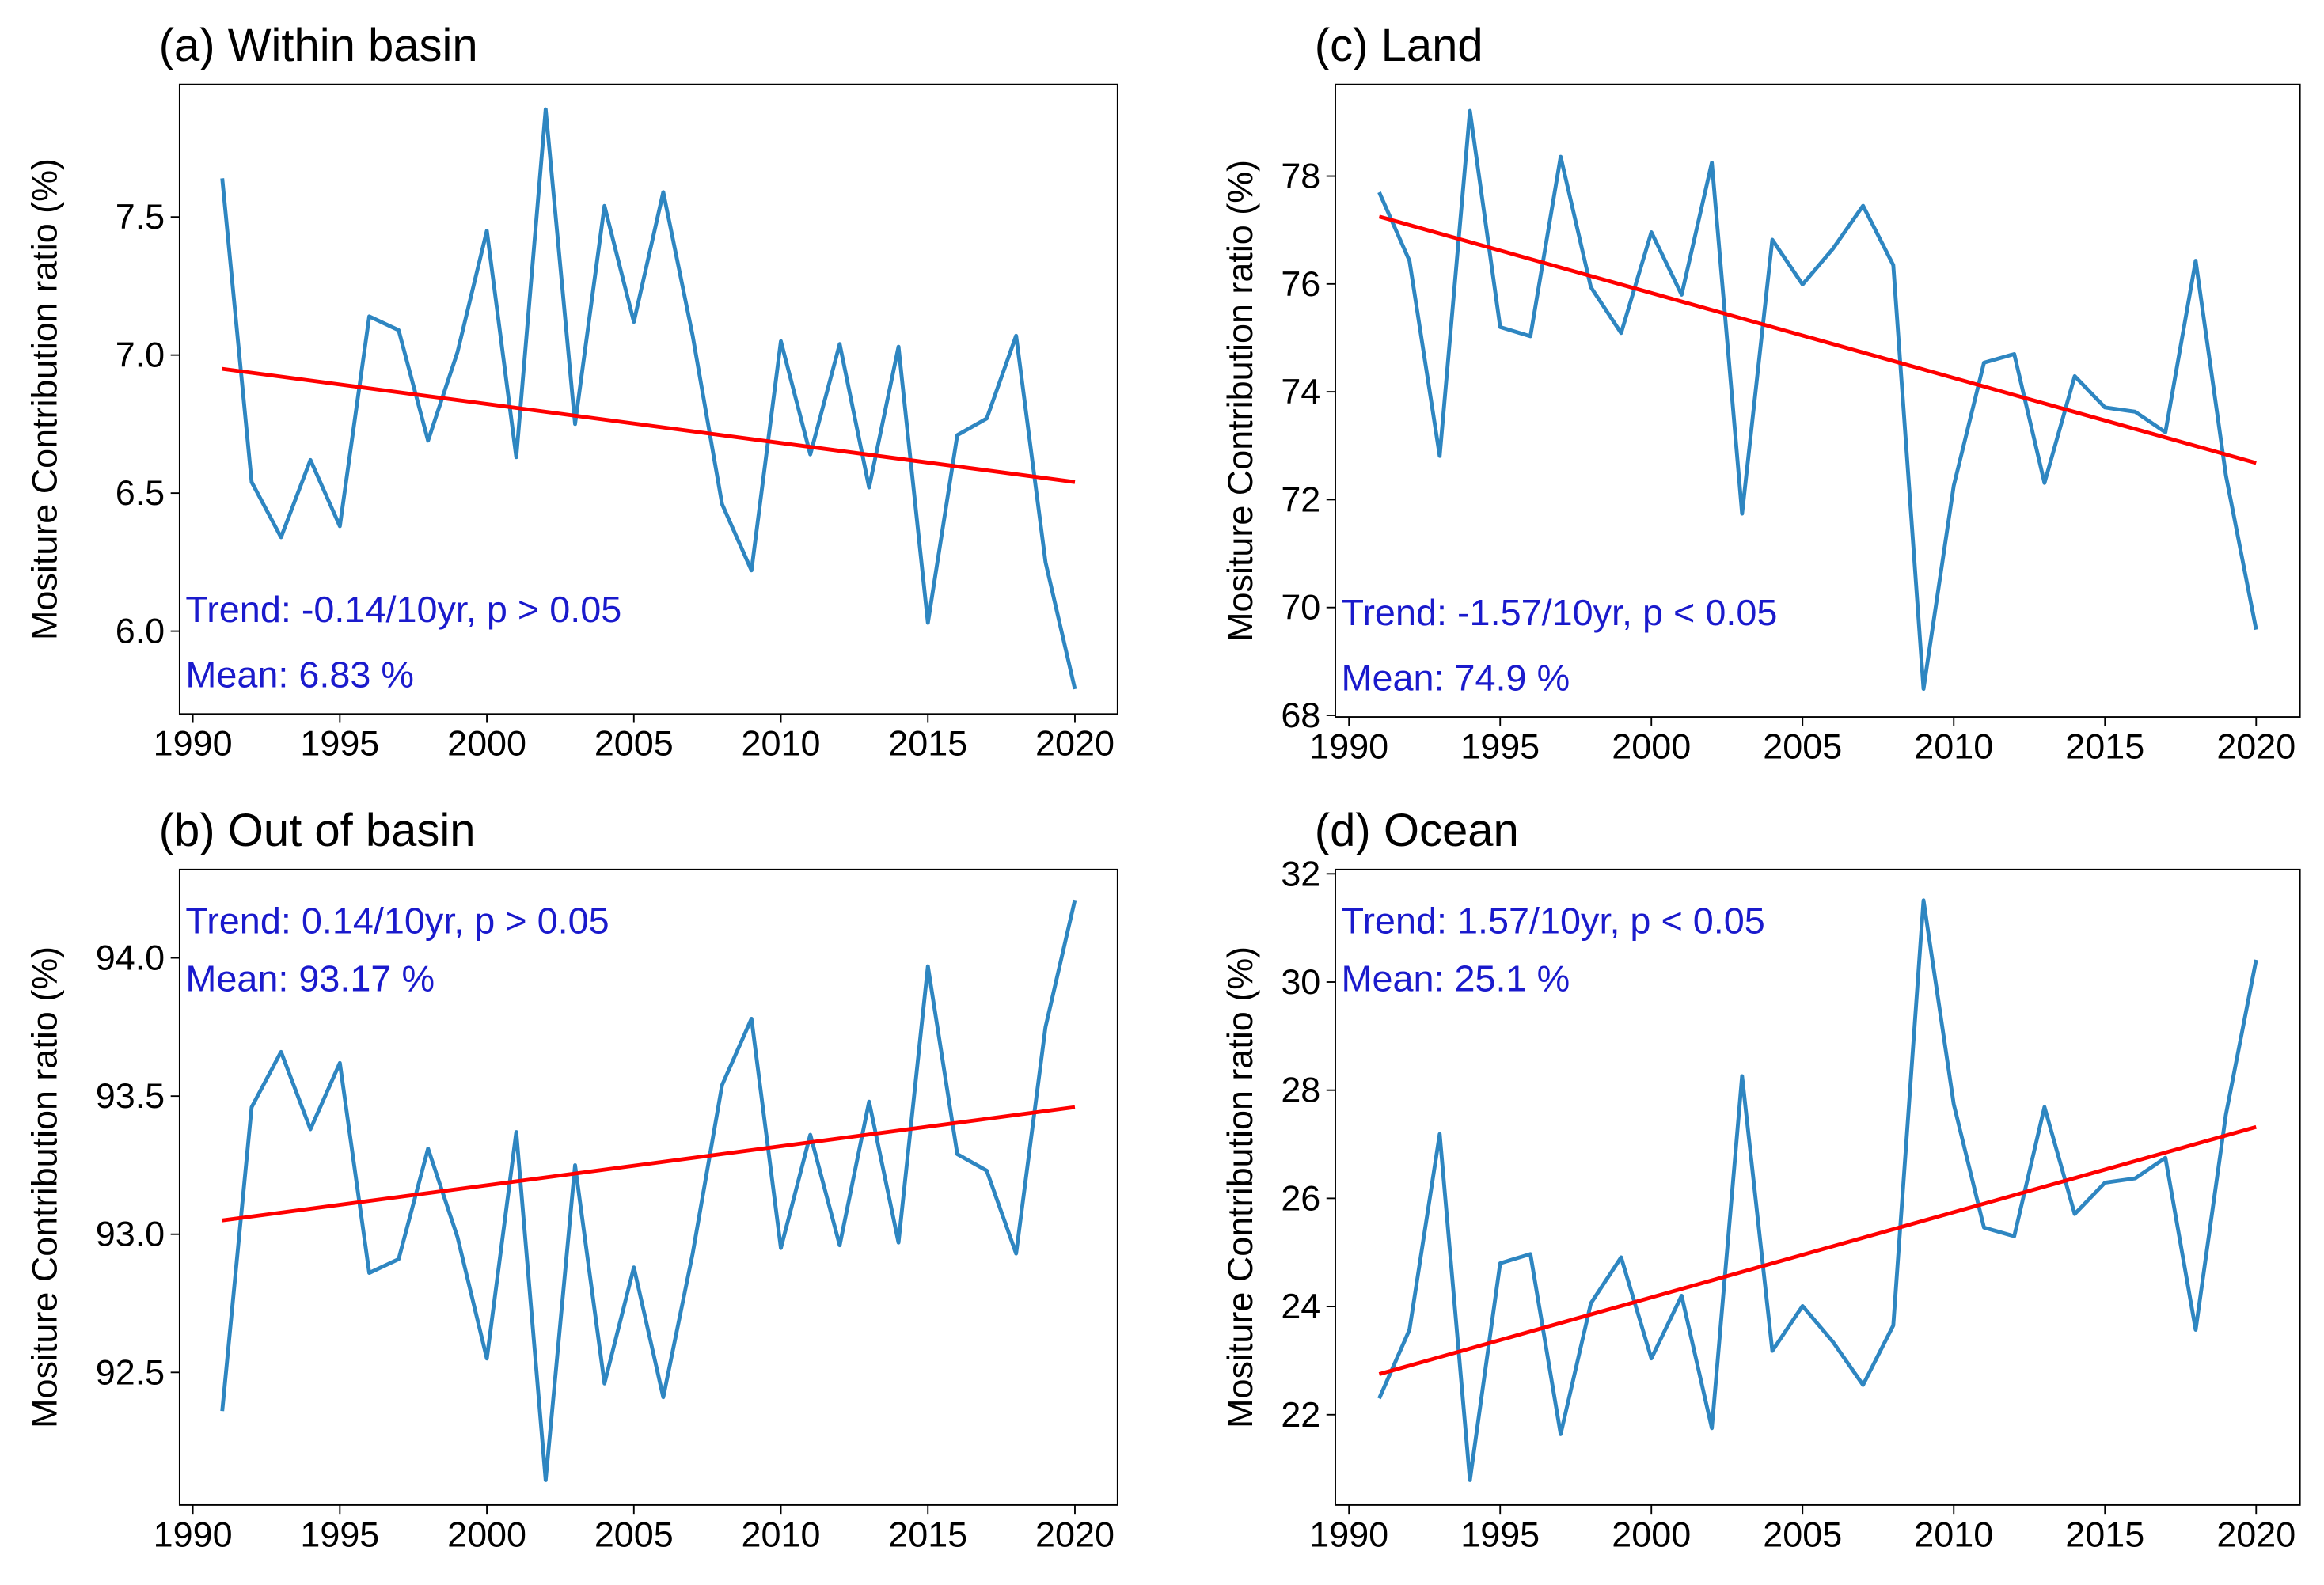 This screenshot has width=2324, height=1585. Describe the element at coordinates (1300, 873) in the screenshot. I see `y-tick-label: 32` at that location.